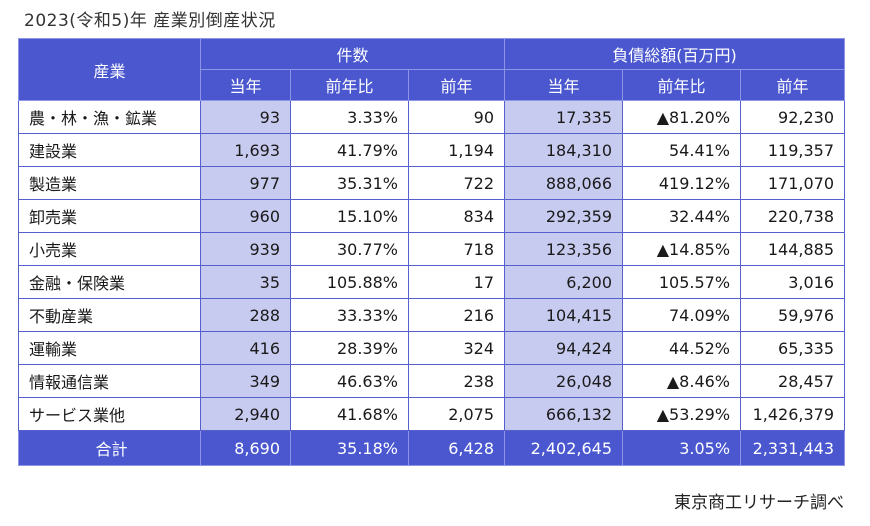  What do you see at coordinates (682, 348) in the screenshot?
I see `row-debt-ratio: 44.52%` at bounding box center [682, 348].